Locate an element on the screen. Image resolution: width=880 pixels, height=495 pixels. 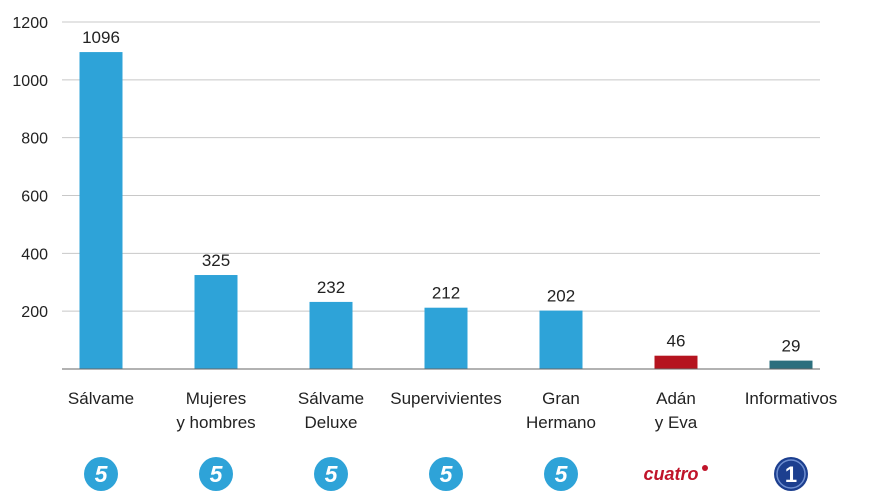
y-axis-tick-labels: 200 400 600 800 1000 1200 is located at coordinates (30, 168).